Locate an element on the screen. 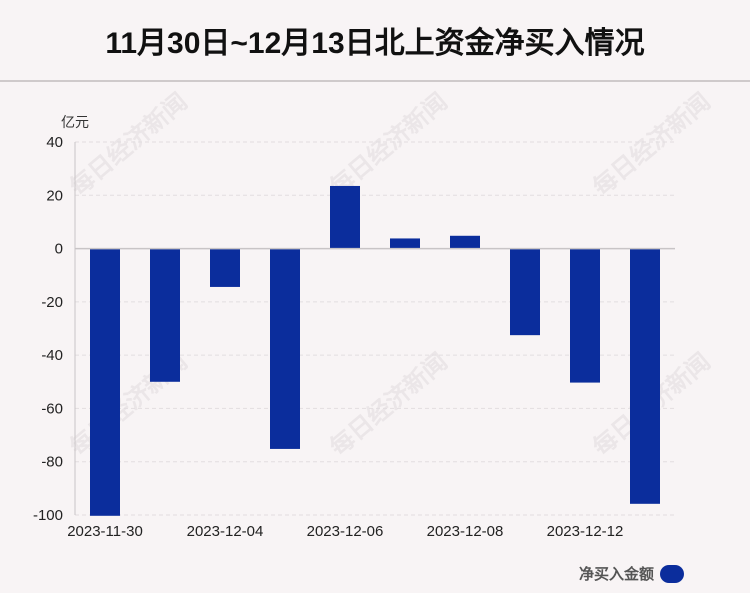 This screenshot has width=750, height=593. legend-swatch is located at coordinates (672, 573).